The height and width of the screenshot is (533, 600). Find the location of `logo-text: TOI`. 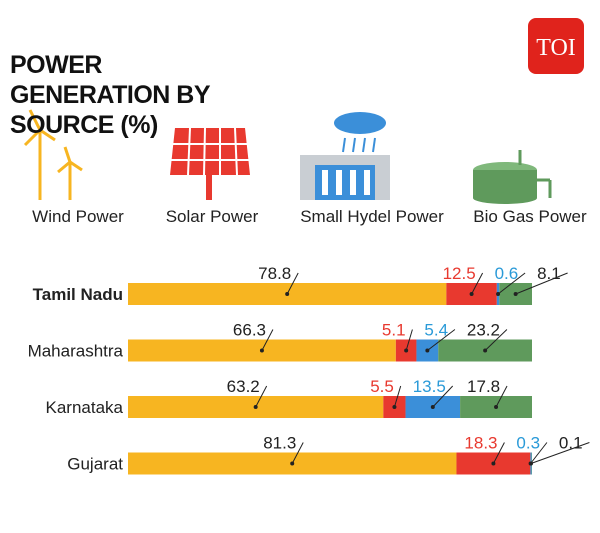

logo-text: TOI is located at coordinates (556, 48).